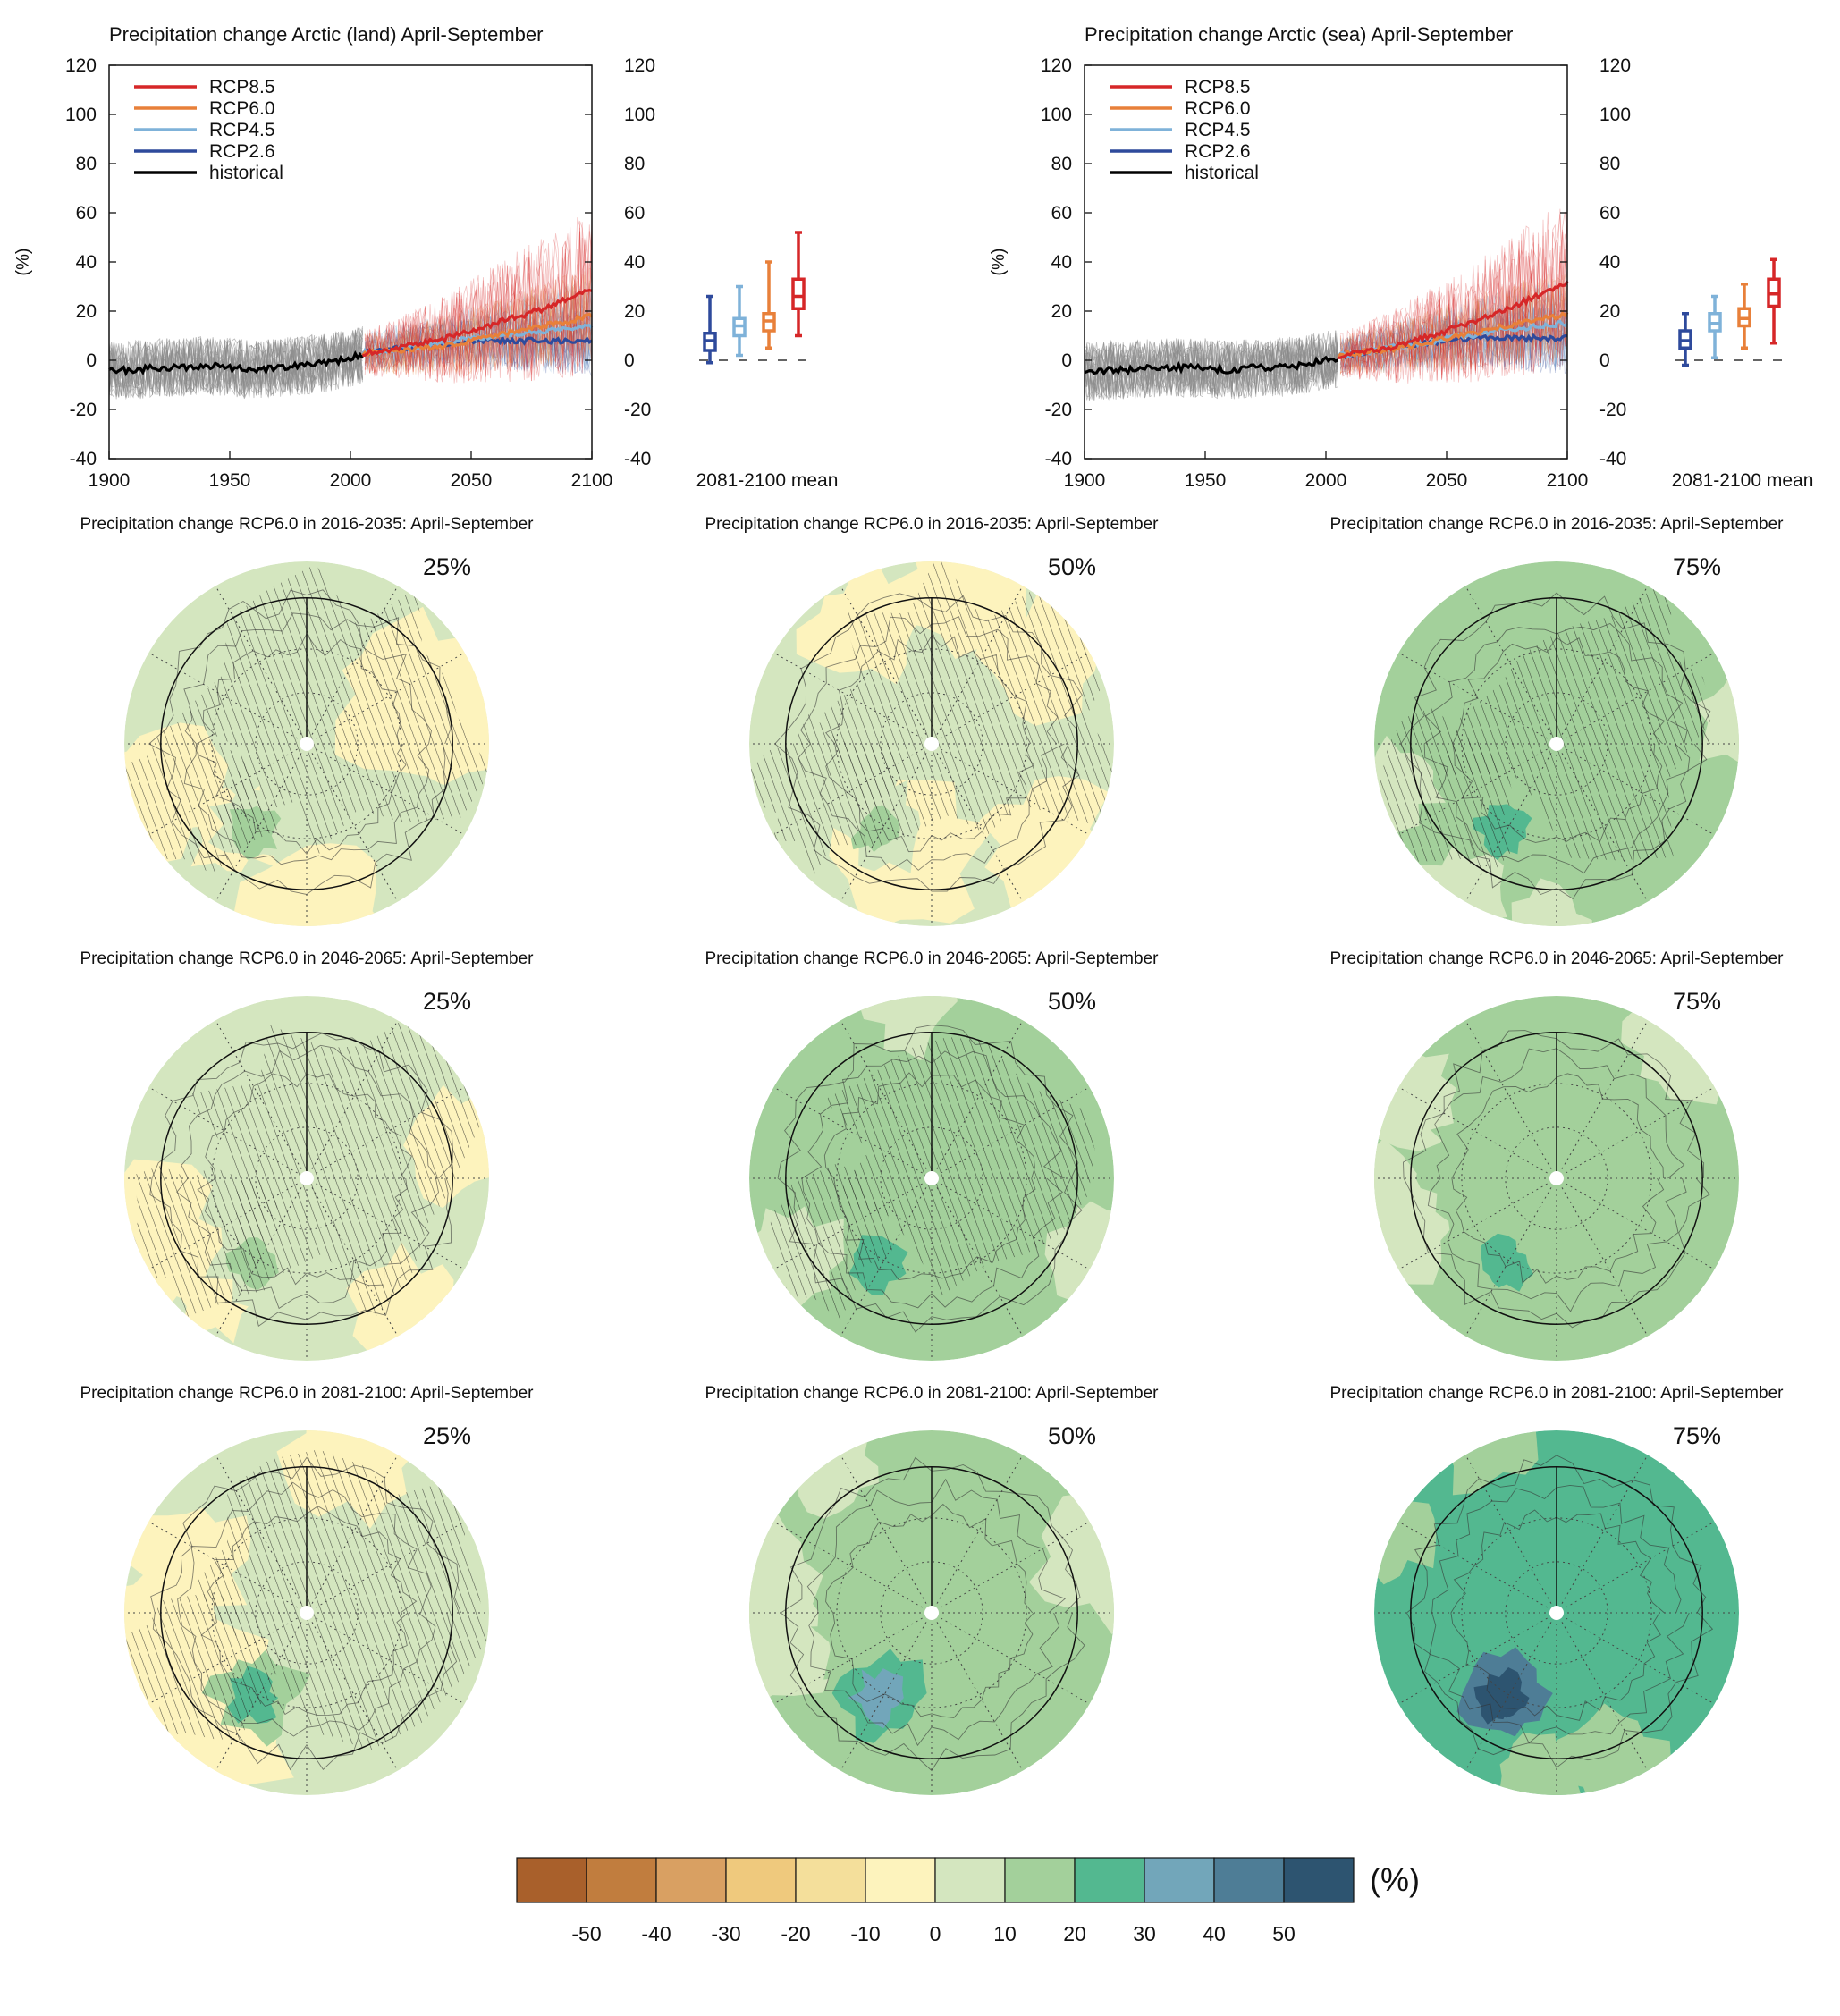 The image size is (1840, 2016). I want to click on negative-change-region, so click(314, 884).